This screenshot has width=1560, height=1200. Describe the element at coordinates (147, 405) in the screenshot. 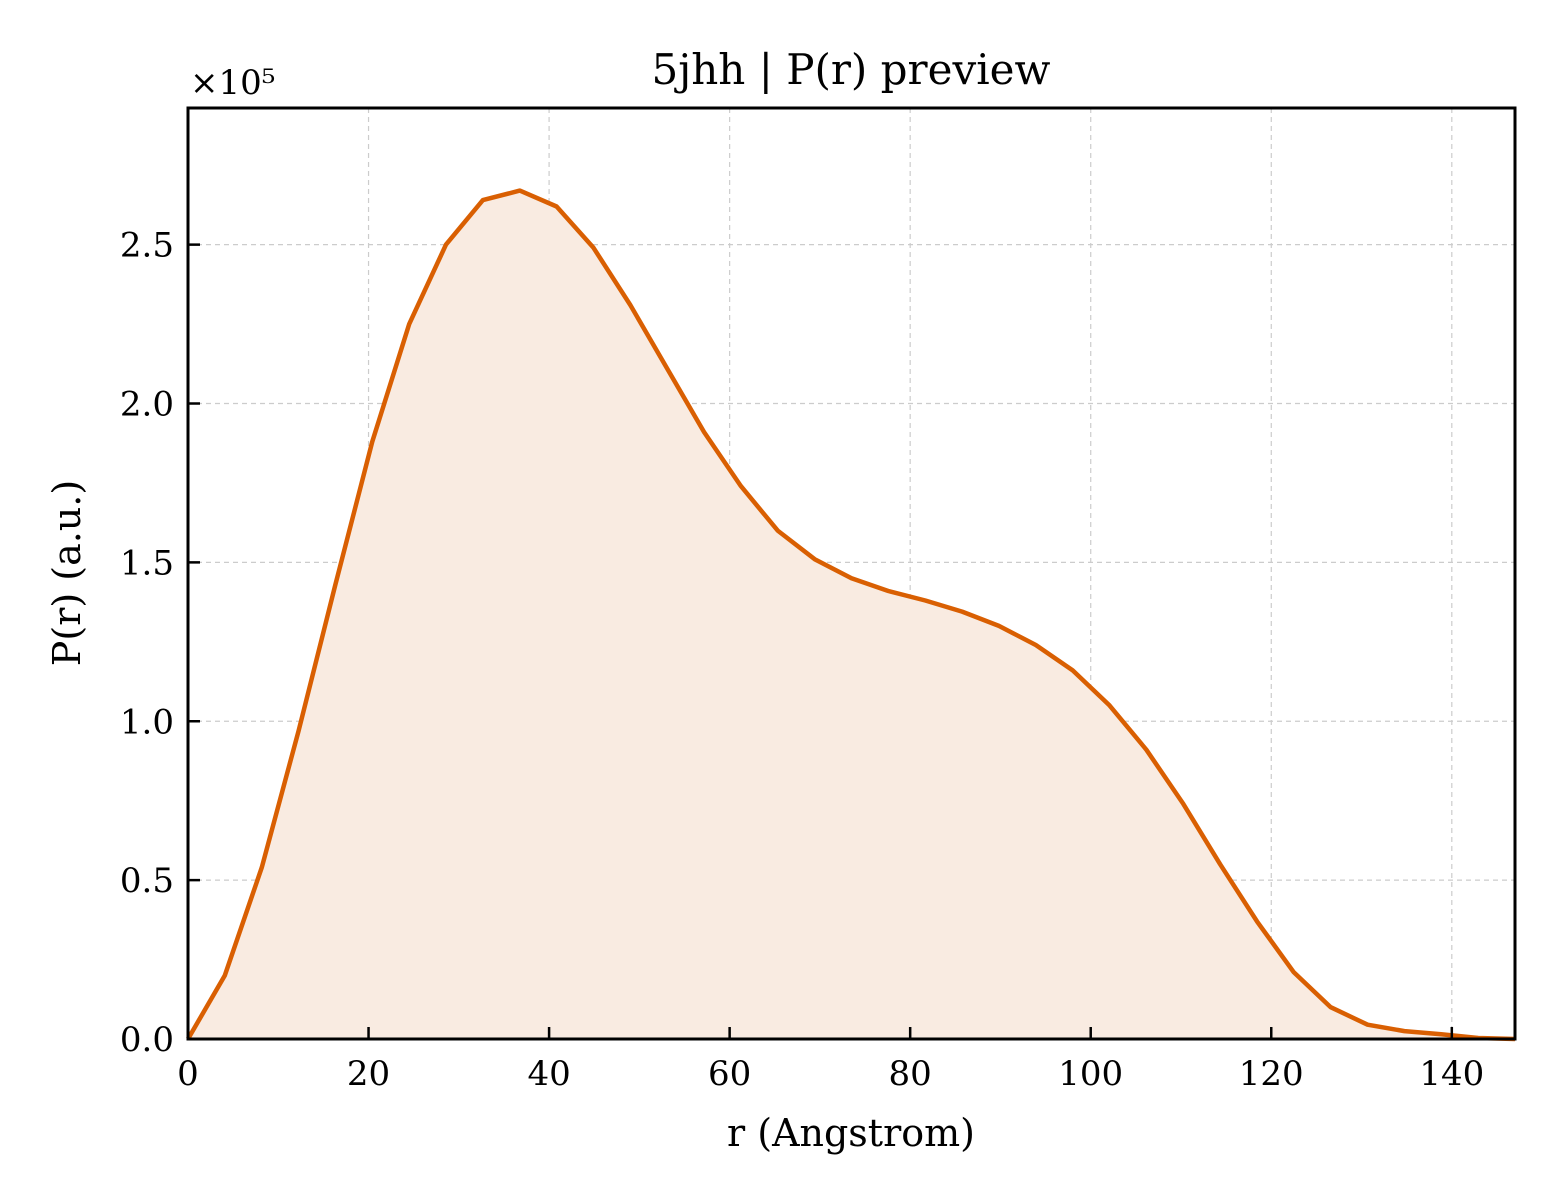

I see `y-tick-label: 2.0` at that location.